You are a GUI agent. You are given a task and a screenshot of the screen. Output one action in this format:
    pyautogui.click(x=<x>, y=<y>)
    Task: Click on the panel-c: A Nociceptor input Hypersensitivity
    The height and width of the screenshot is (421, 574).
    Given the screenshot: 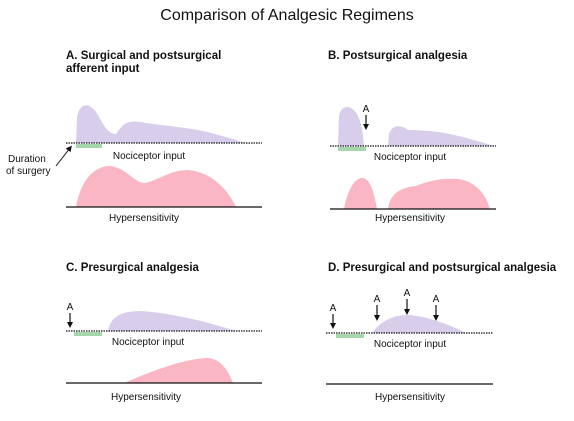 What is the action you would take?
    pyautogui.click(x=164, y=352)
    